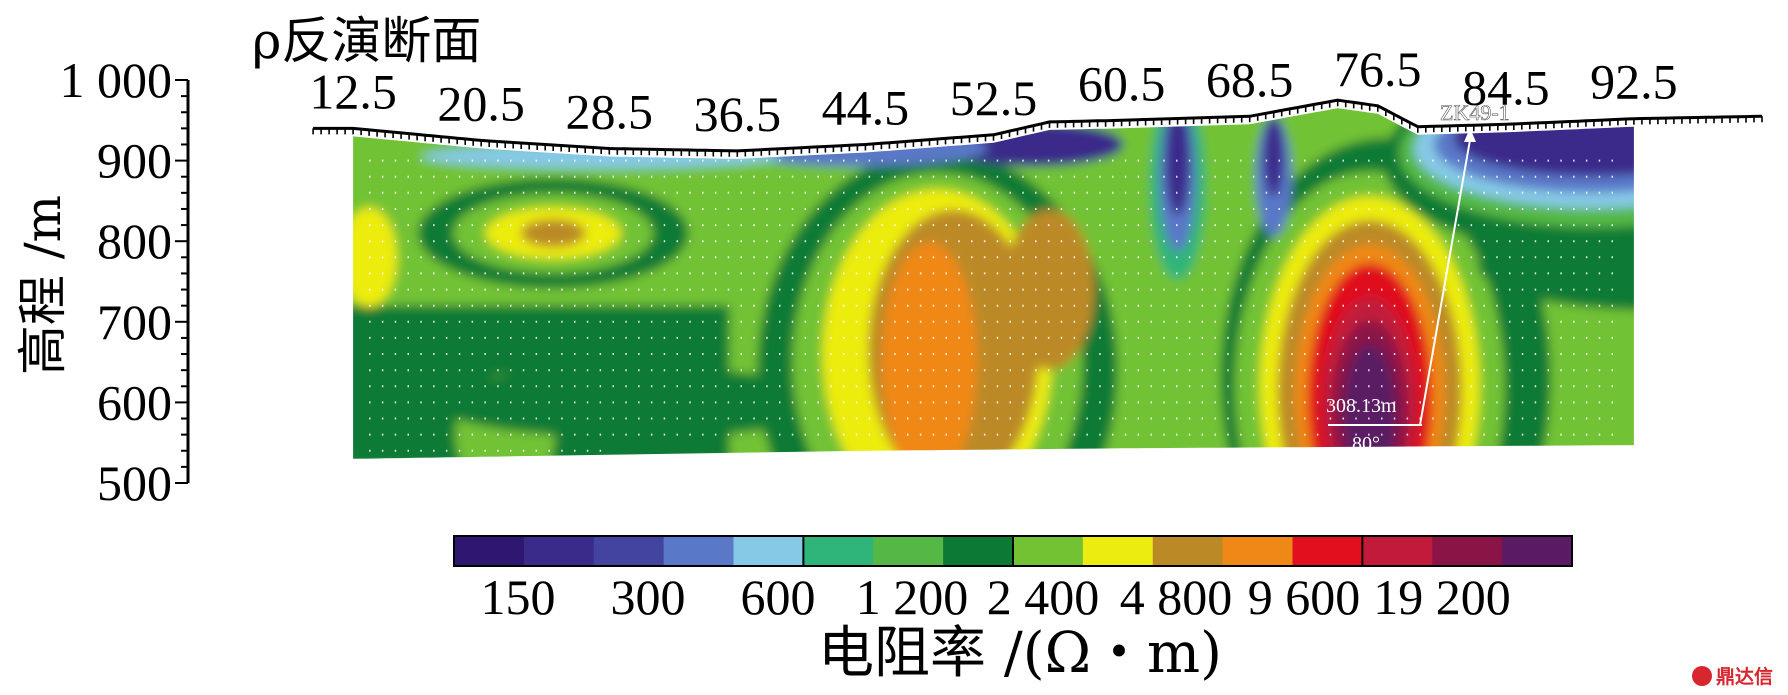  I want to click on eastern-edge-yellow, so click(1690, 322).